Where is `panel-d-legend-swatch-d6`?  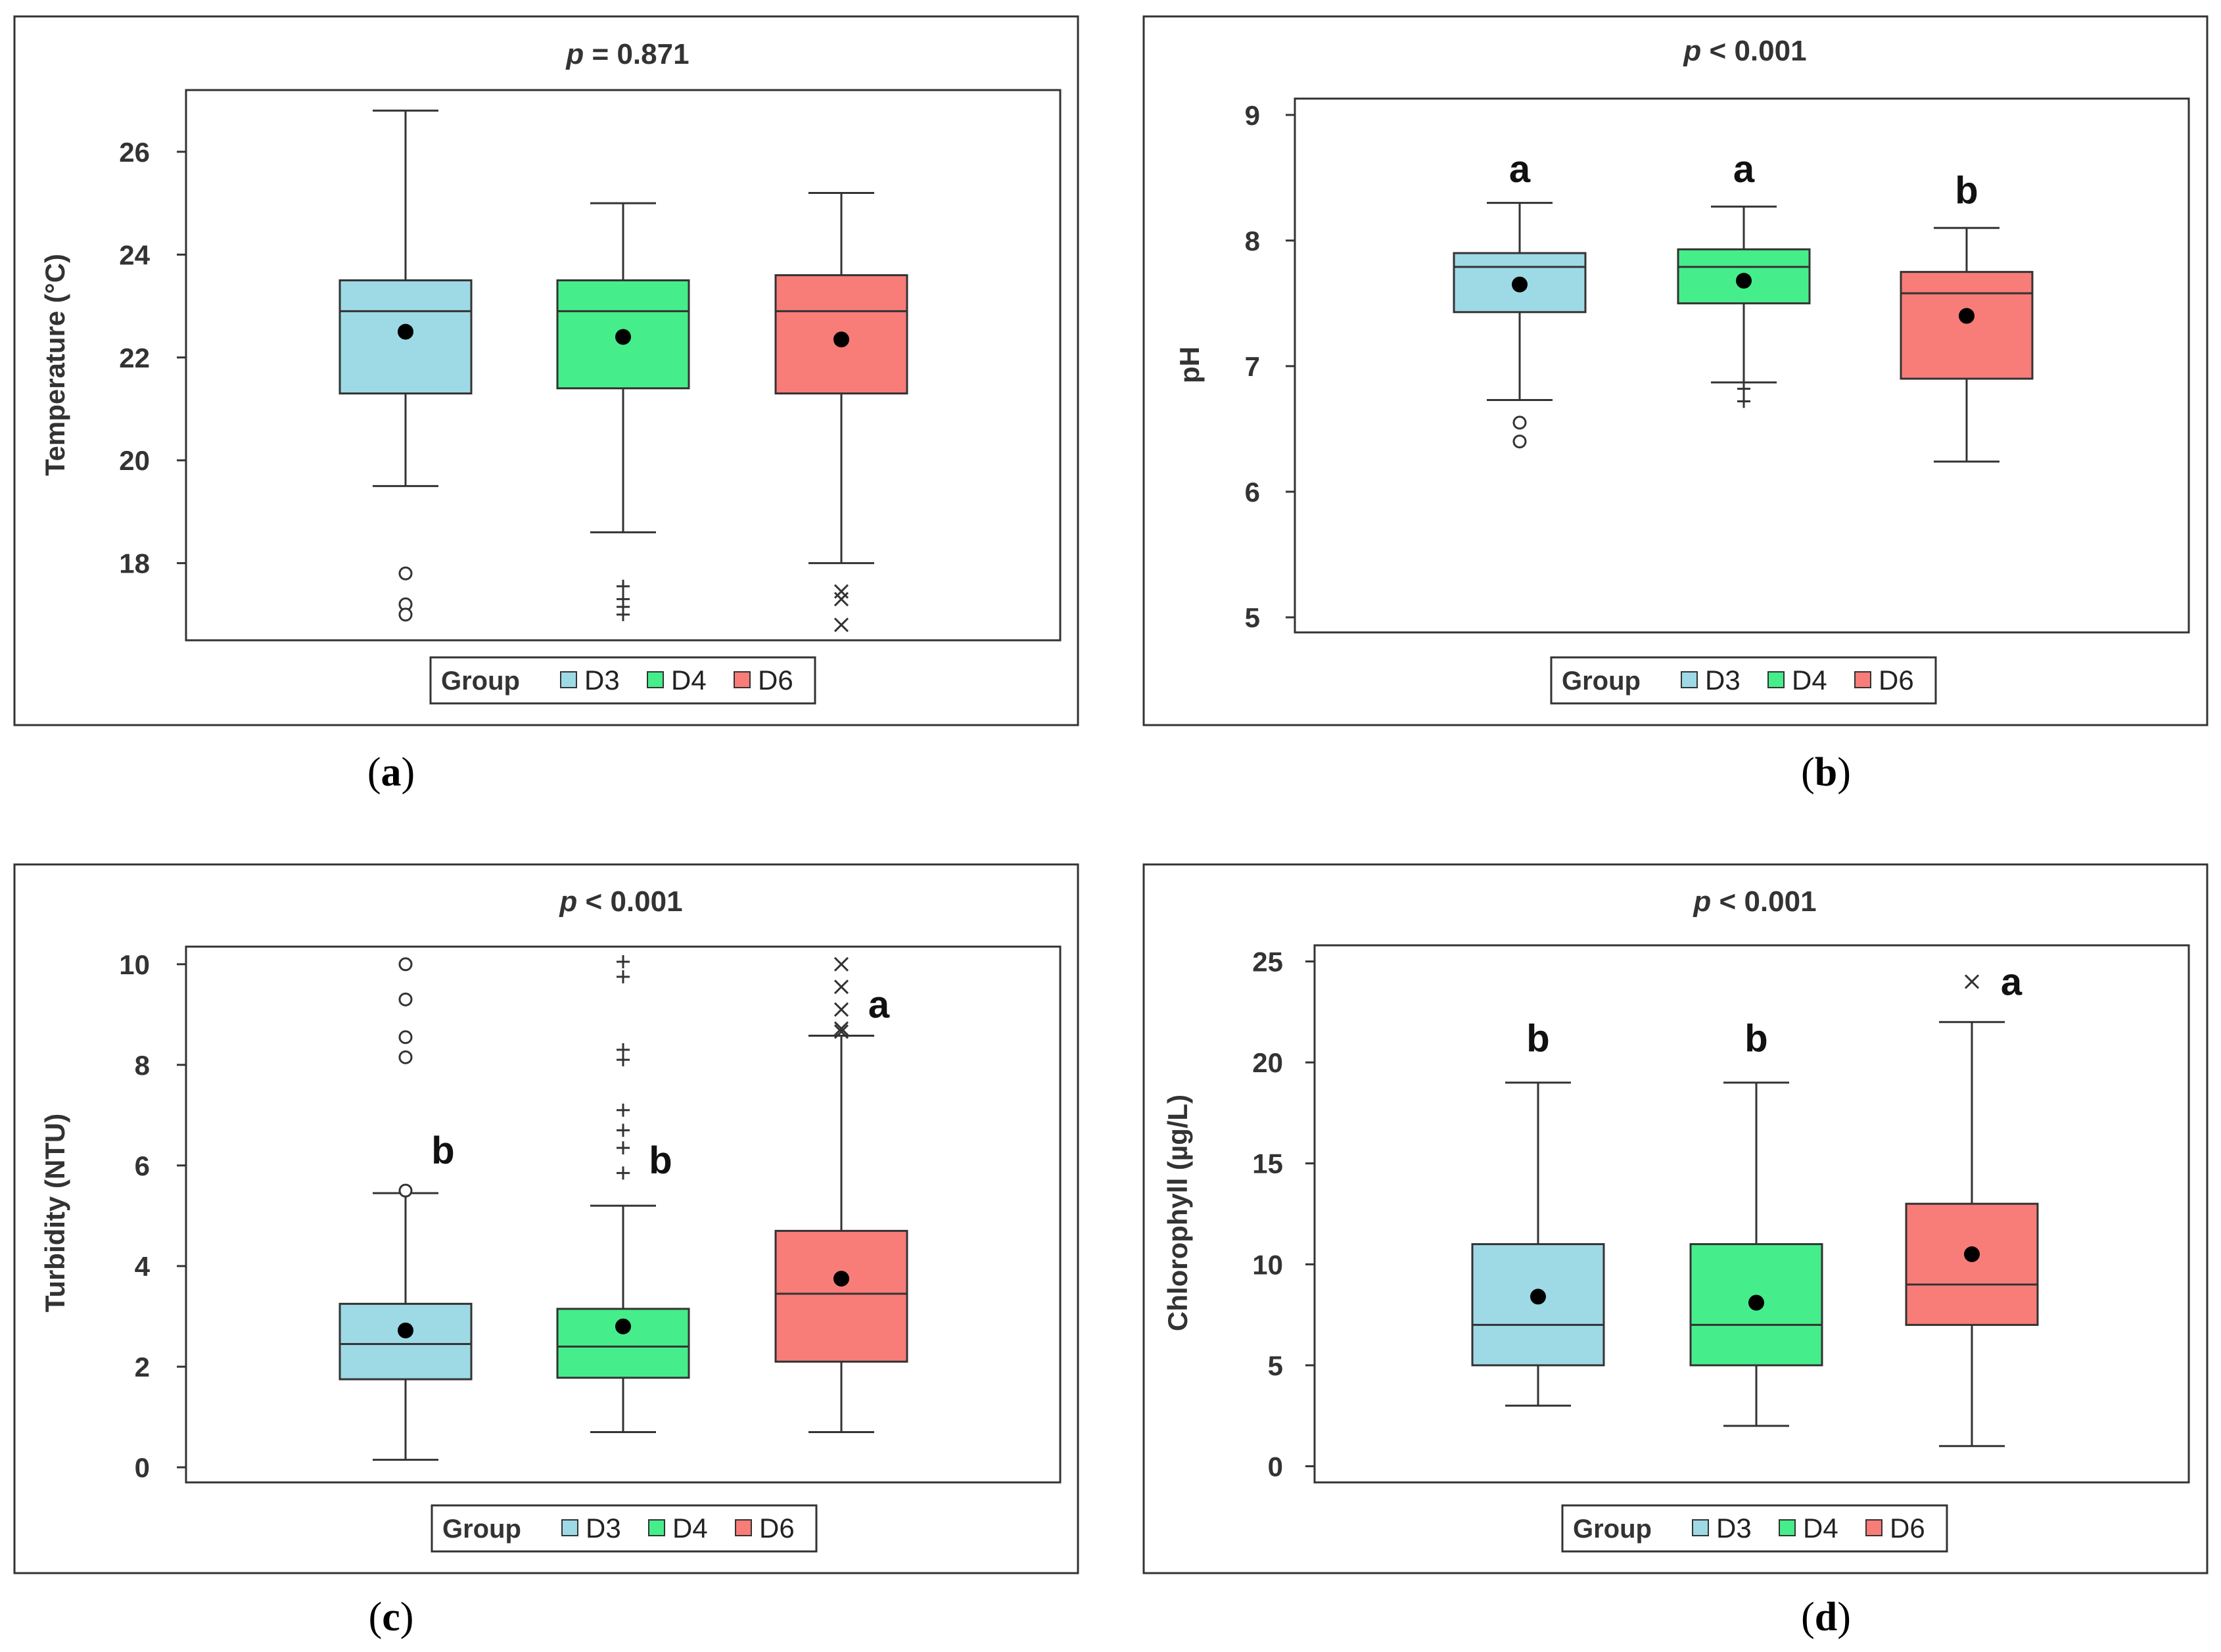
panel-d-legend-swatch-d6 is located at coordinates (1873, 1527).